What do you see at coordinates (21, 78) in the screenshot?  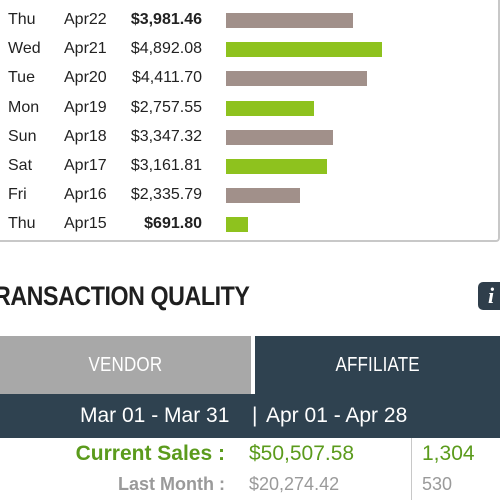 I see `day-of-week: Tue` at bounding box center [21, 78].